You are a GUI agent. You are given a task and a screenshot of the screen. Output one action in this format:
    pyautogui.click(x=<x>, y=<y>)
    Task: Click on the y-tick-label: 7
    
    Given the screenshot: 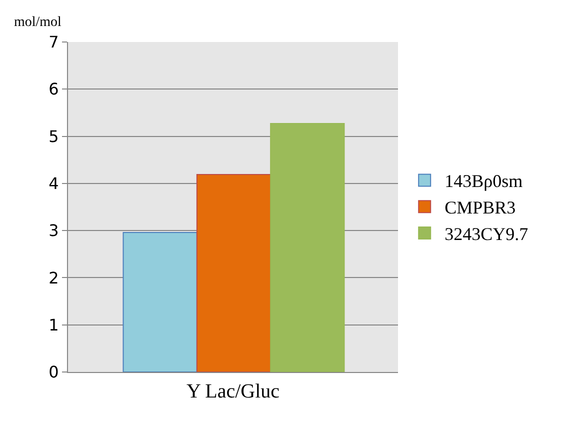 What is the action you would take?
    pyautogui.click(x=53, y=42)
    